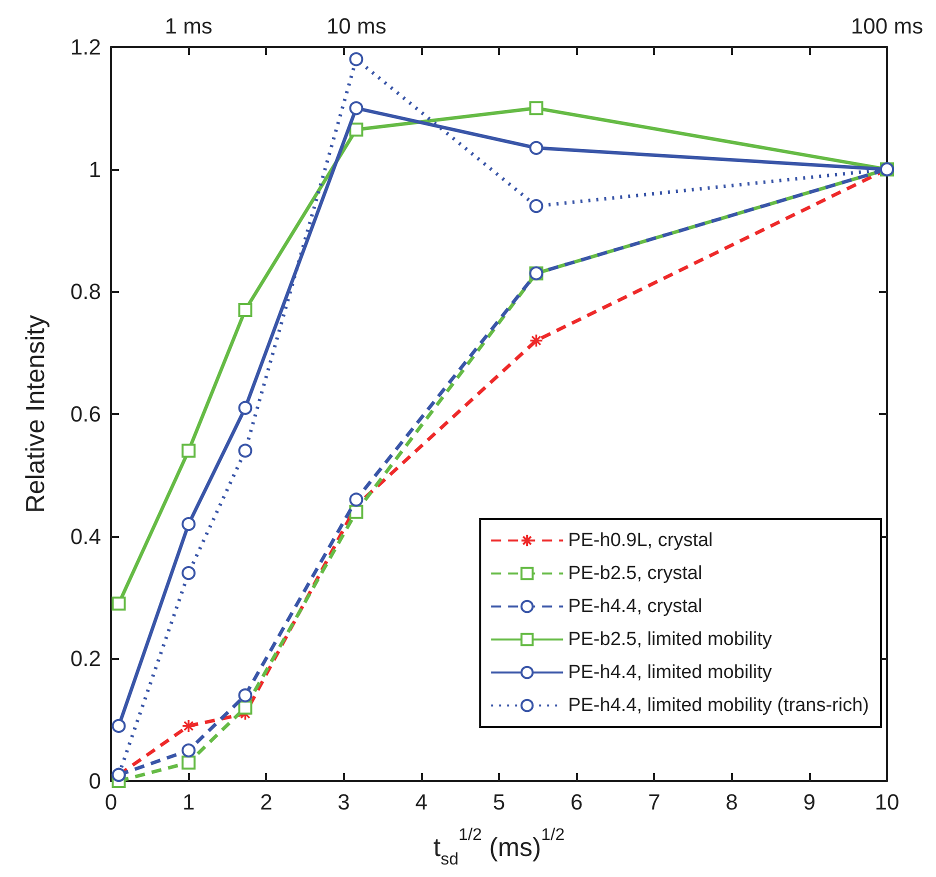  Describe the element at coordinates (719, 705) in the screenshot. I see `legend-label: PE-h4.4, limited mobility (trans-rich)` at that location.